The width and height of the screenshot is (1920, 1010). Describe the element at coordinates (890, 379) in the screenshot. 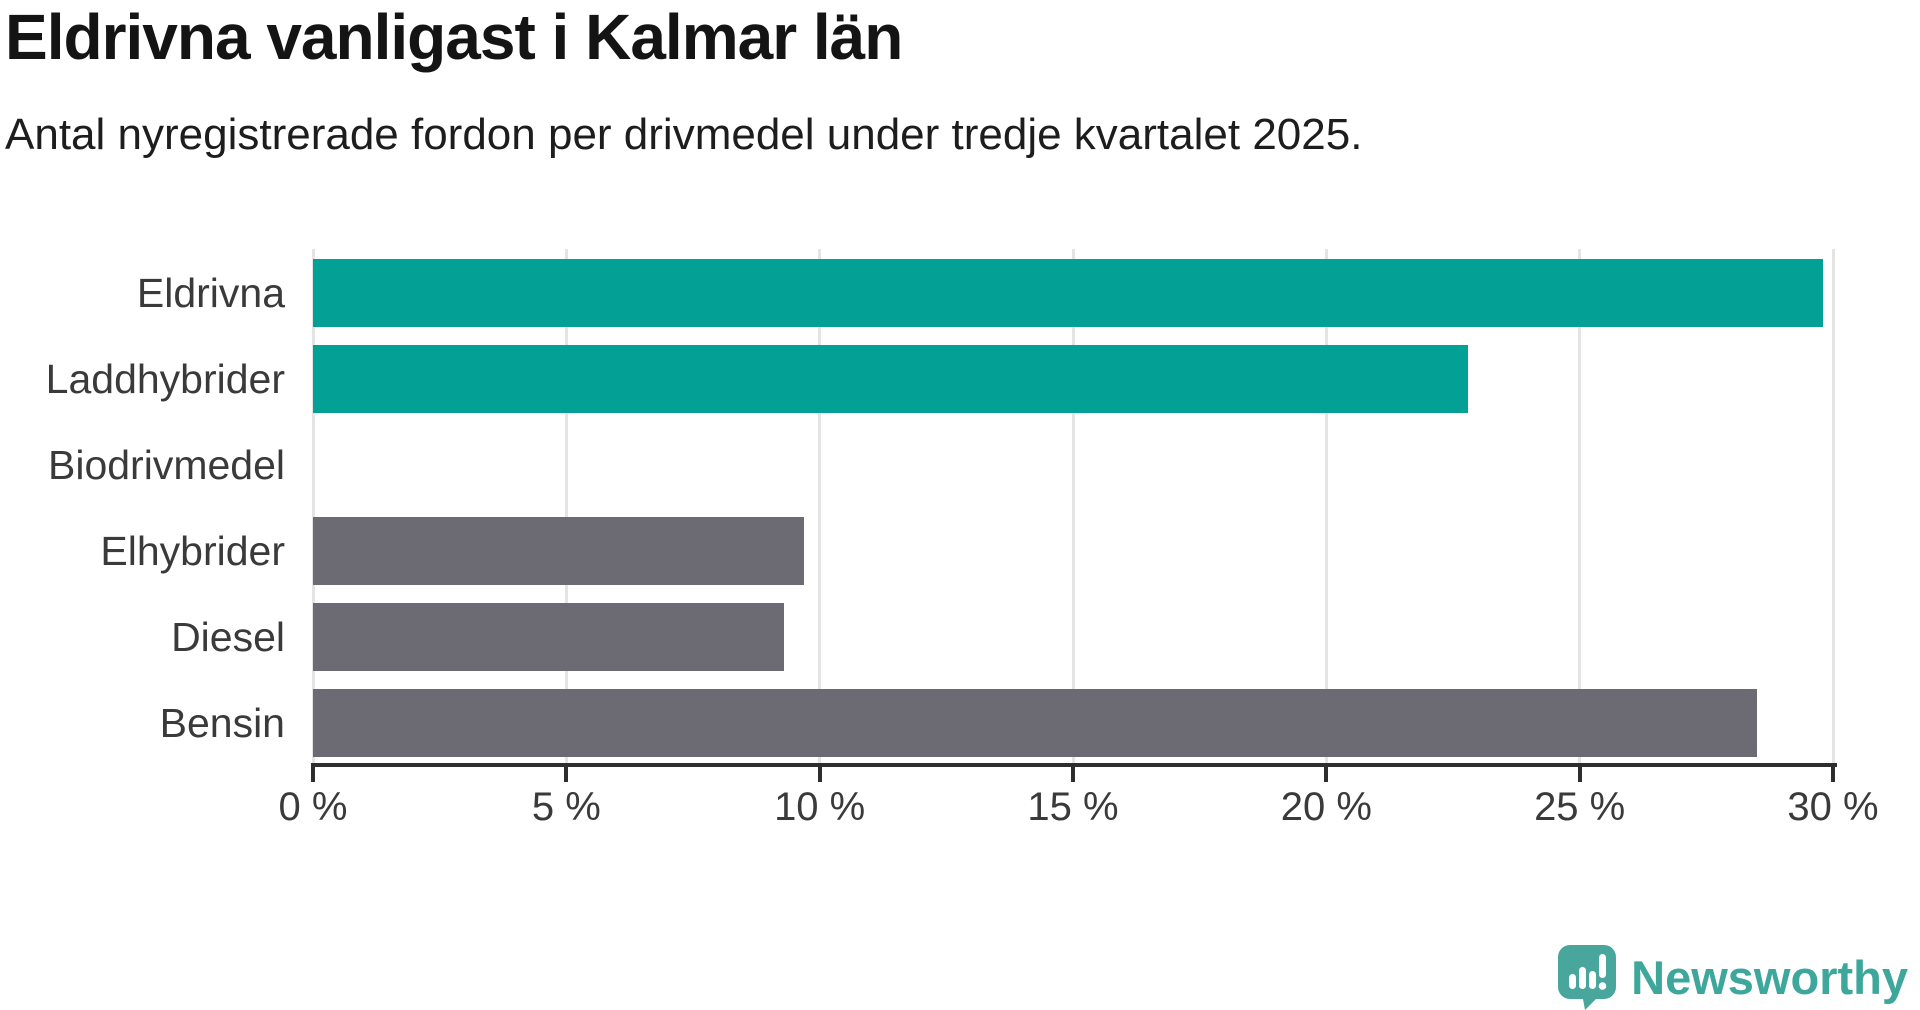

I see `bar-laddhybrider` at that location.